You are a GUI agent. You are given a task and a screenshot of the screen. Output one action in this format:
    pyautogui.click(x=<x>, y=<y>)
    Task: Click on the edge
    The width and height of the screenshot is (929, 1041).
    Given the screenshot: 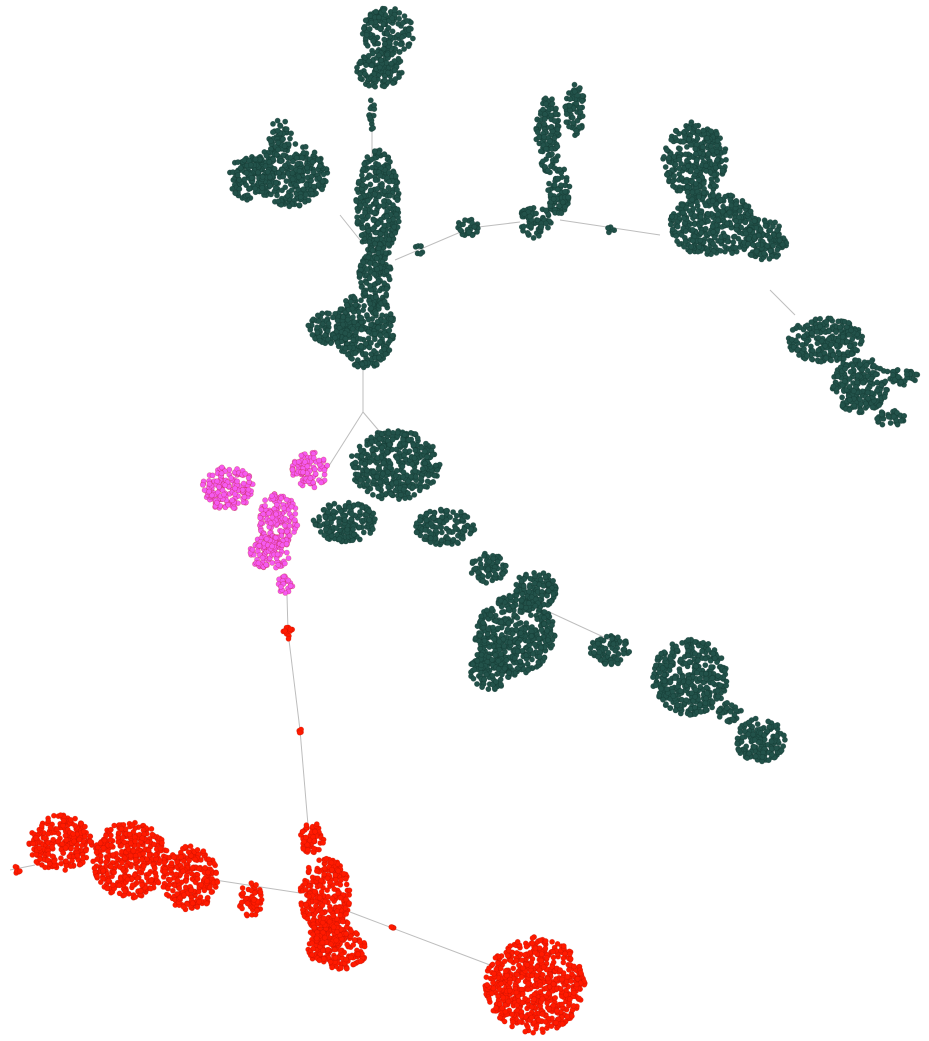 What is the action you would take?
    pyautogui.click(x=350, y=227)
    